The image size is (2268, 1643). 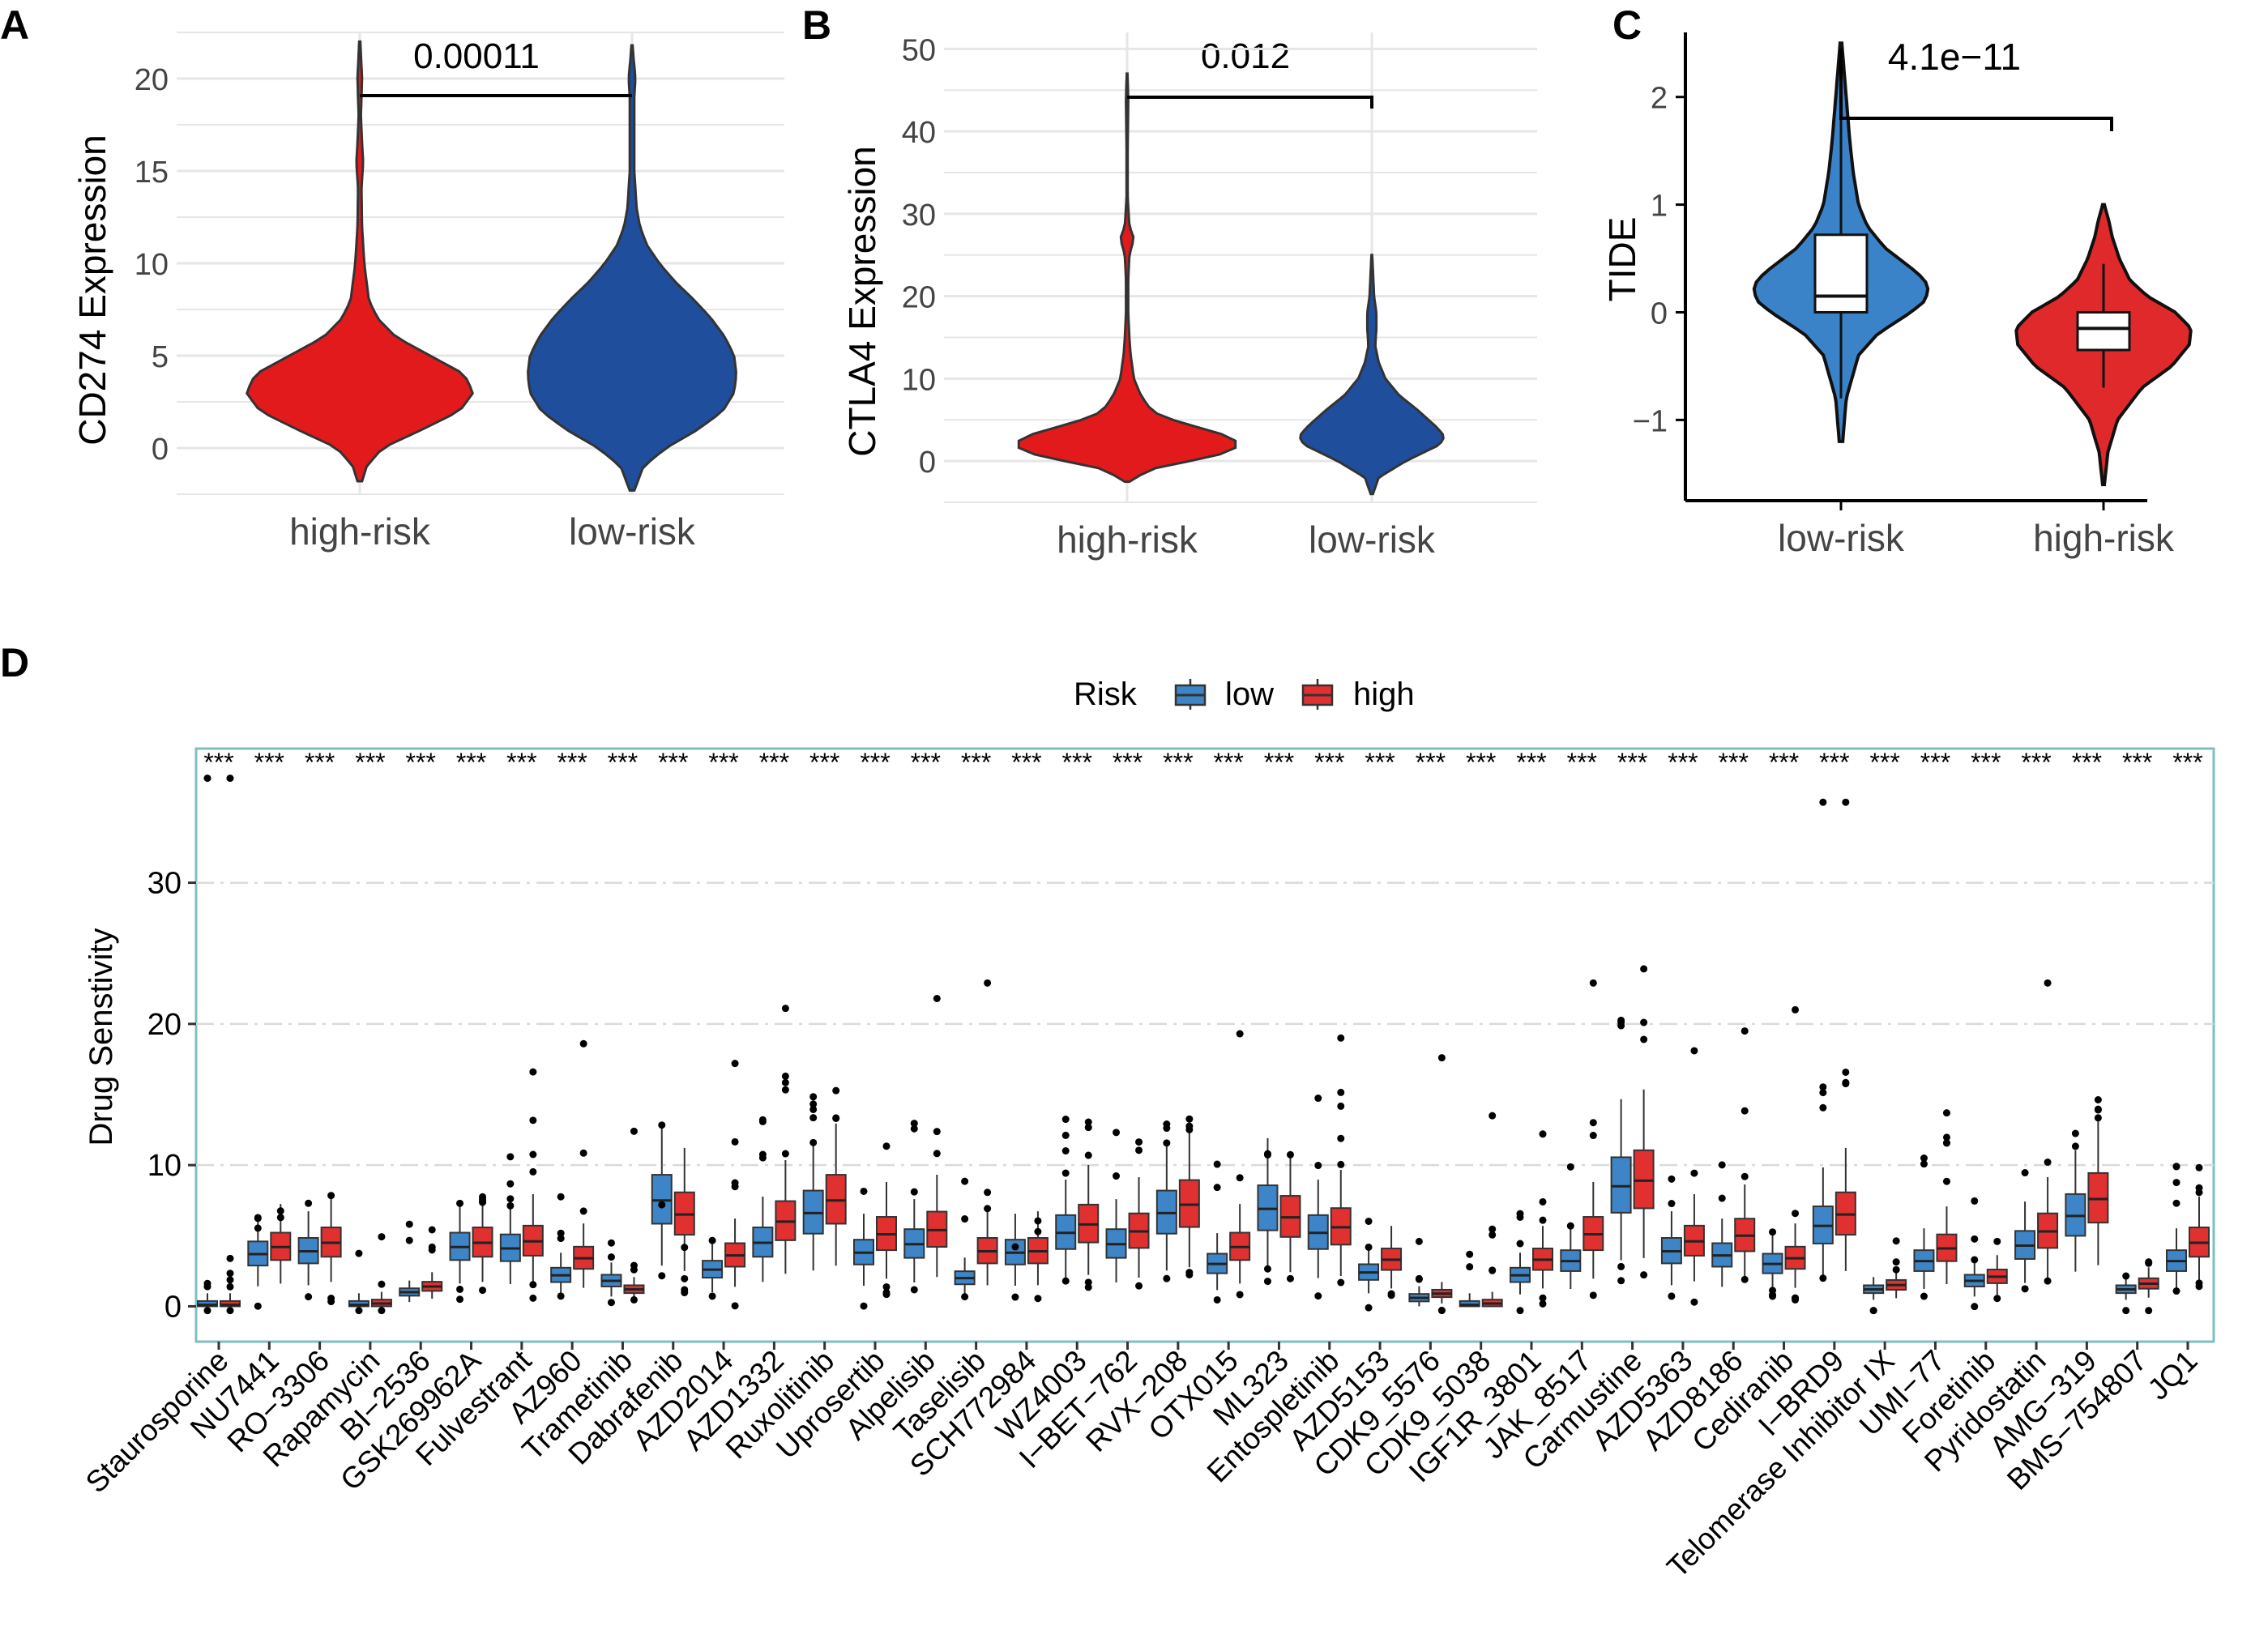 What do you see at coordinates (1384, 694) in the screenshot?
I see `legend-label-high: high` at bounding box center [1384, 694].